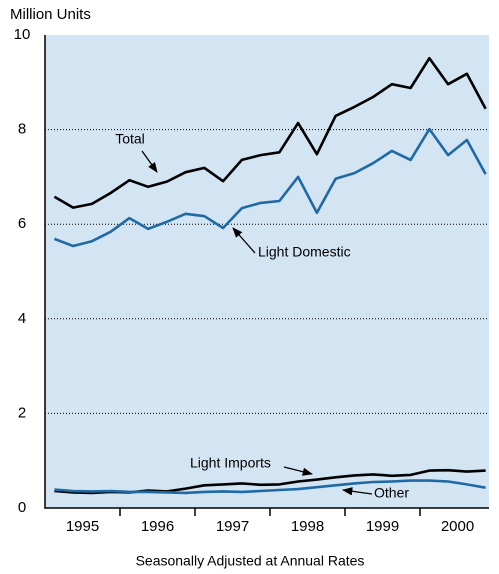 The image size is (499, 574). I want to click on x-axis-label: Seasonally Adjusted at Annual Rates, so click(250, 561).